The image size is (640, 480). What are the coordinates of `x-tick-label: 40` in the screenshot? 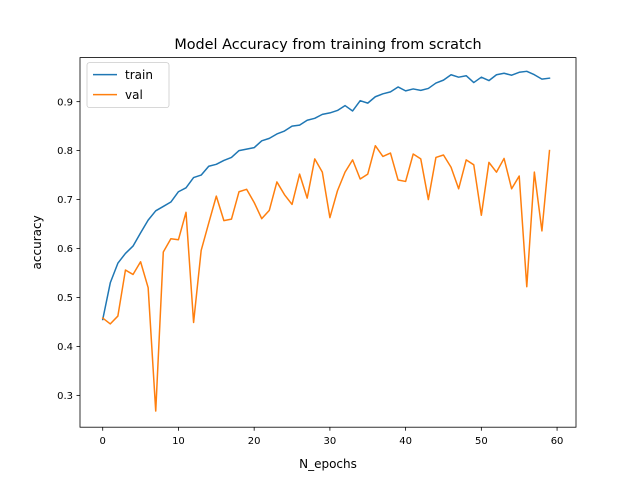 It's located at (405, 441).